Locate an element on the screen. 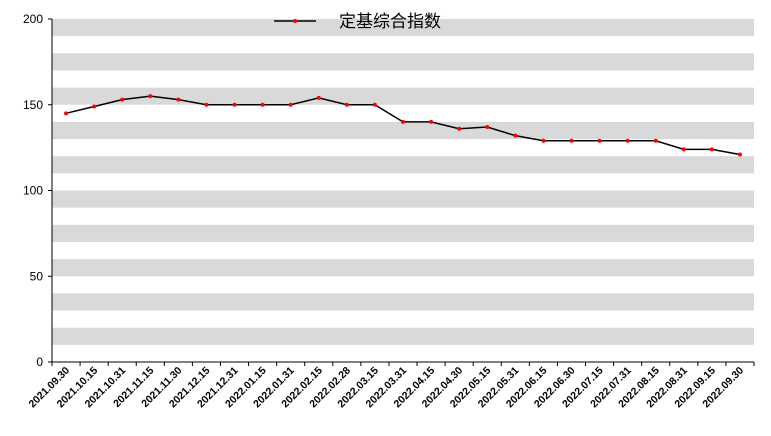 The height and width of the screenshot is (436, 771). legend-marker is located at coordinates (295, 21).